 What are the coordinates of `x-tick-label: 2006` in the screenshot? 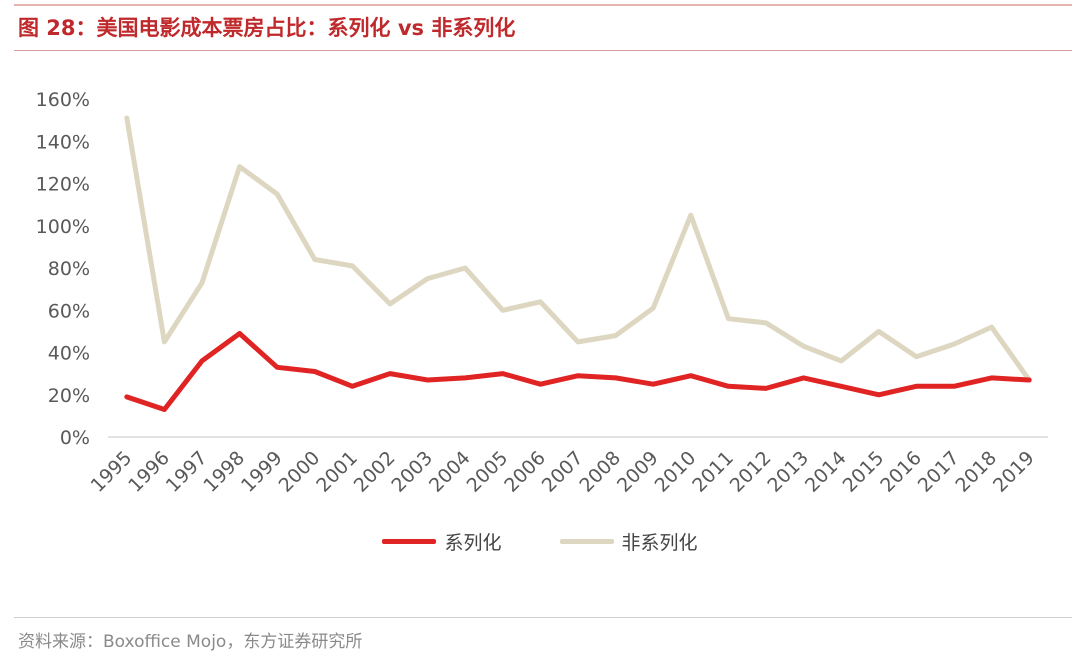 It's located at (525, 472).